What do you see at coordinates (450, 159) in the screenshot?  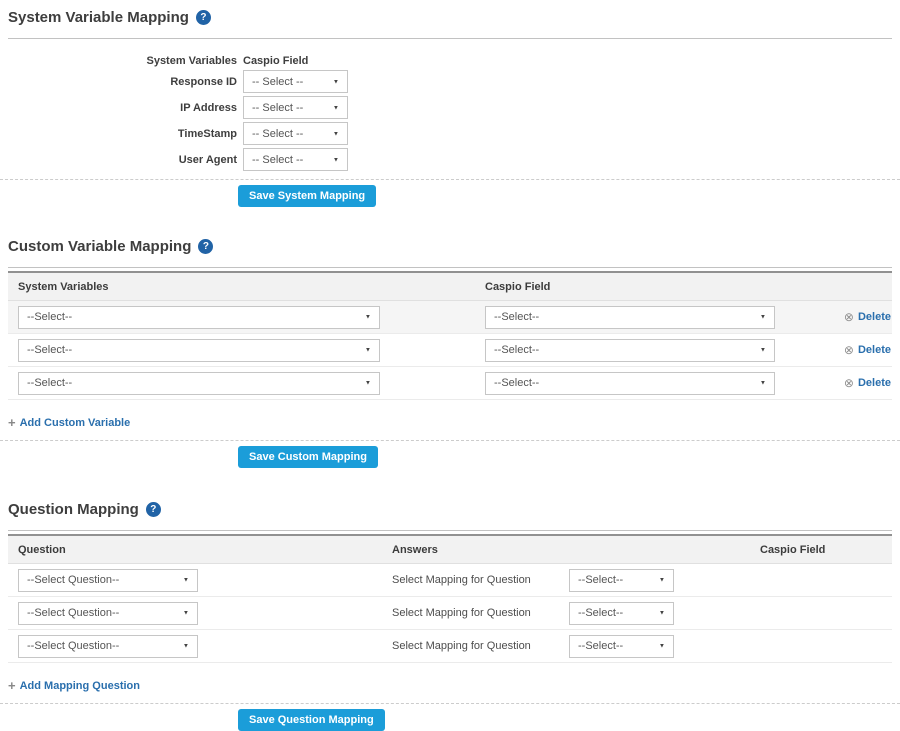 I see `system-row-user-agent: User Agent -- Select --` at bounding box center [450, 159].